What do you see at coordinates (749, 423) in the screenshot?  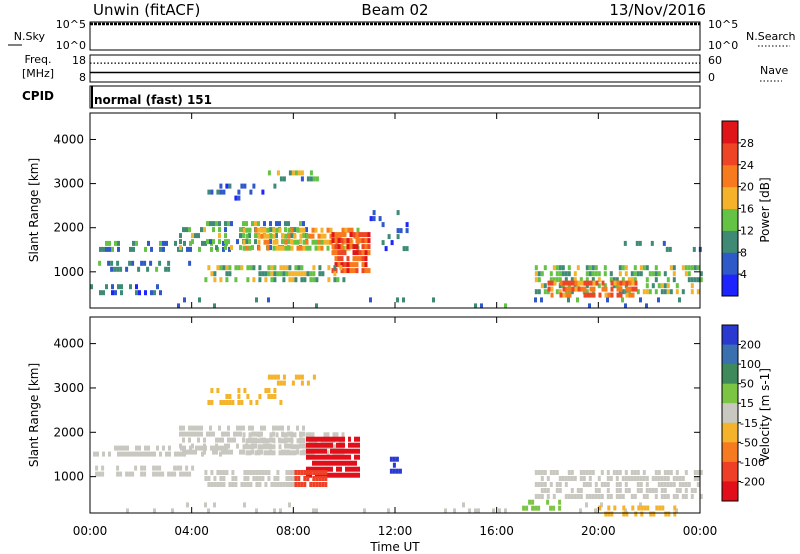 I see `colorbar-tick-label: -15` at bounding box center [749, 423].